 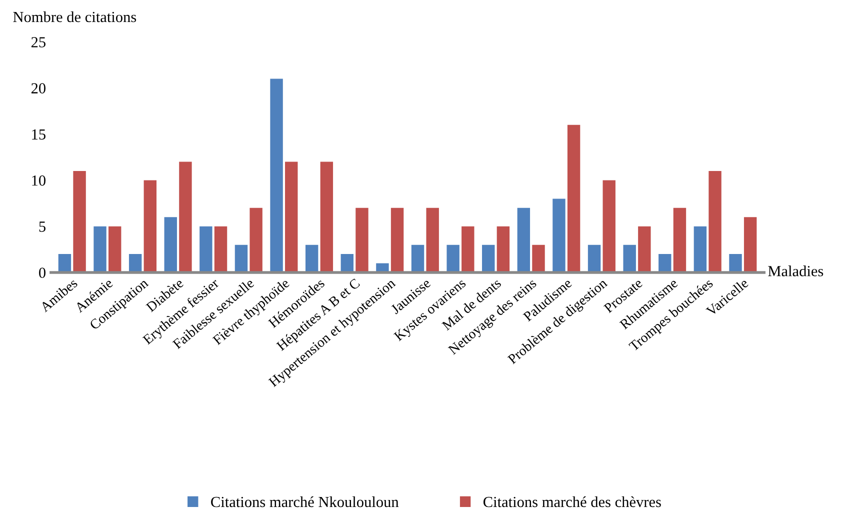 What do you see at coordinates (38, 42) in the screenshot?
I see `y-tick-label: 25` at bounding box center [38, 42].